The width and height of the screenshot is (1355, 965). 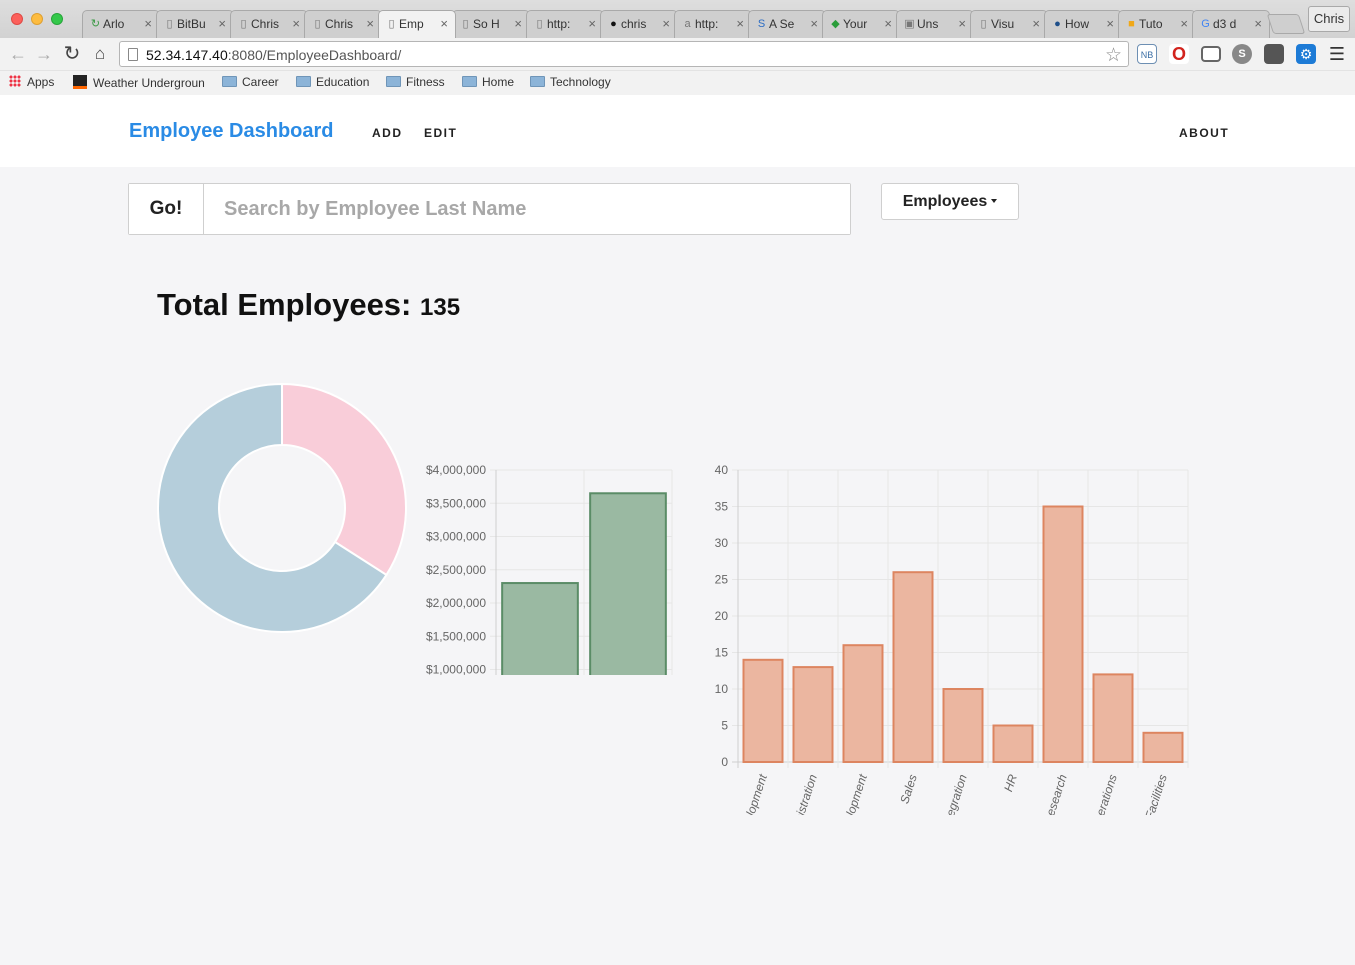 I want to click on y-tick-label: 35, so click(x=722, y=507).